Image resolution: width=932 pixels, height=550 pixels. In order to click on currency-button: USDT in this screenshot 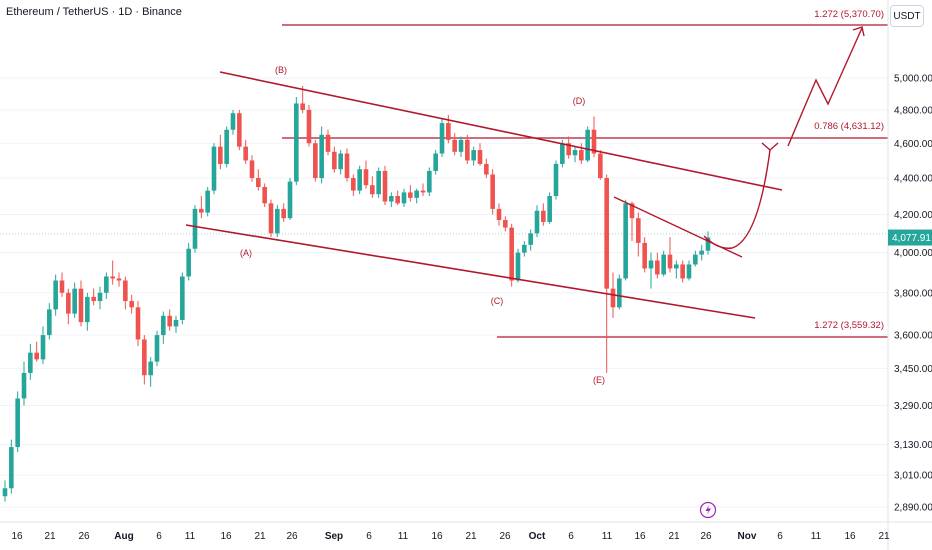, I will do `click(907, 16)`.